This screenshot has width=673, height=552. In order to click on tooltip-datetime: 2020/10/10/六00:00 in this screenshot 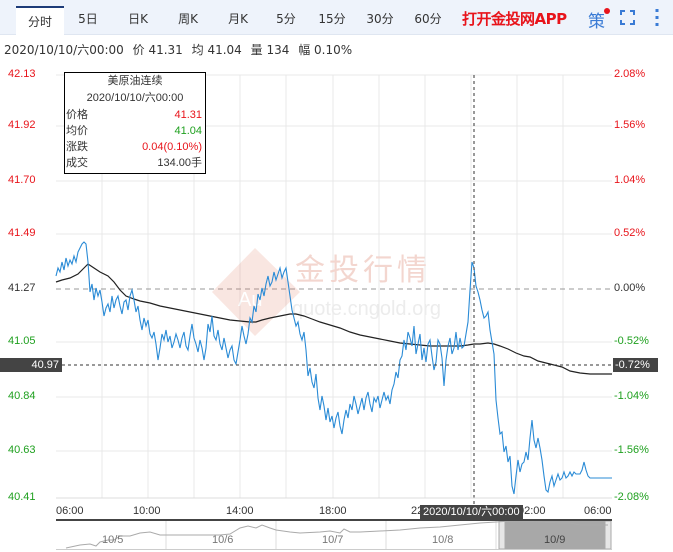, I will do `click(135, 98)`.